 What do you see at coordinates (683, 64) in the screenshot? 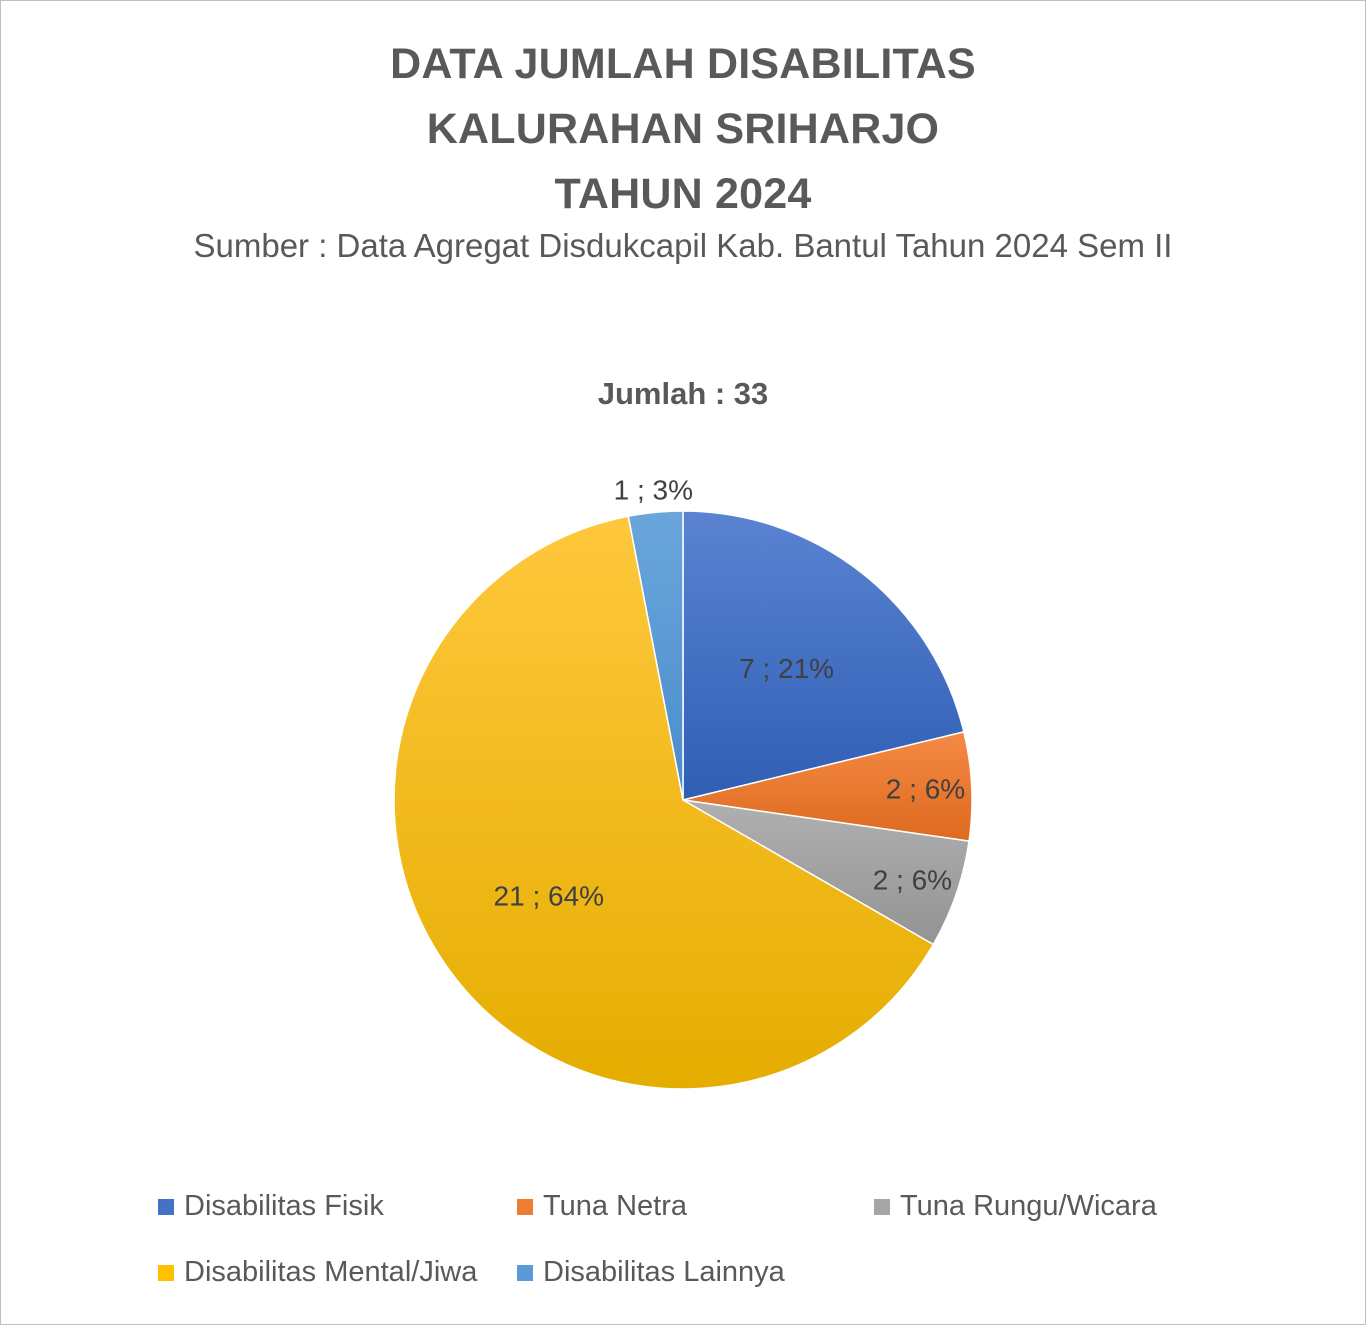
I see `chart-title-line-1: DATA JUMLAH DISABILITAS` at bounding box center [683, 64].